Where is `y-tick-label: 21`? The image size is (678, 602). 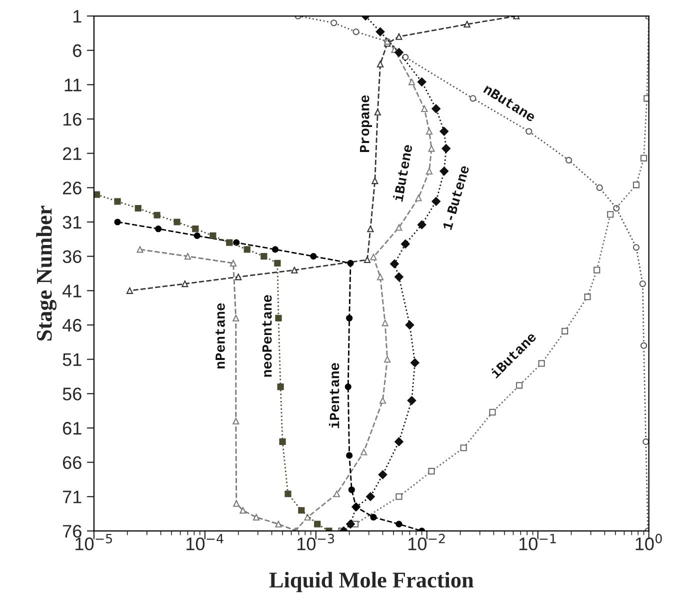 y-tick-label: 21 is located at coordinates (72, 153).